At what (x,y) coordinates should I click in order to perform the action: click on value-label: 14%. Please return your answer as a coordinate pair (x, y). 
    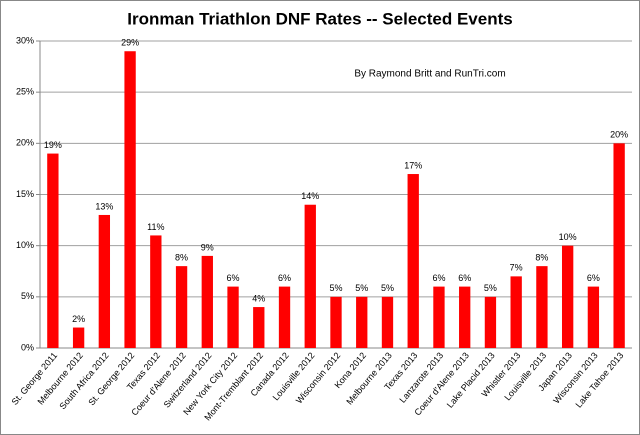
    Looking at the image, I should click on (310, 196).